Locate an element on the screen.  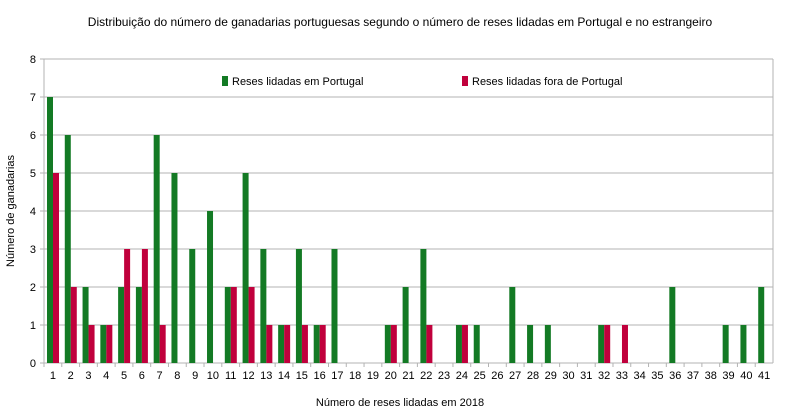
x-tick-label: 7 is located at coordinates (160, 376).